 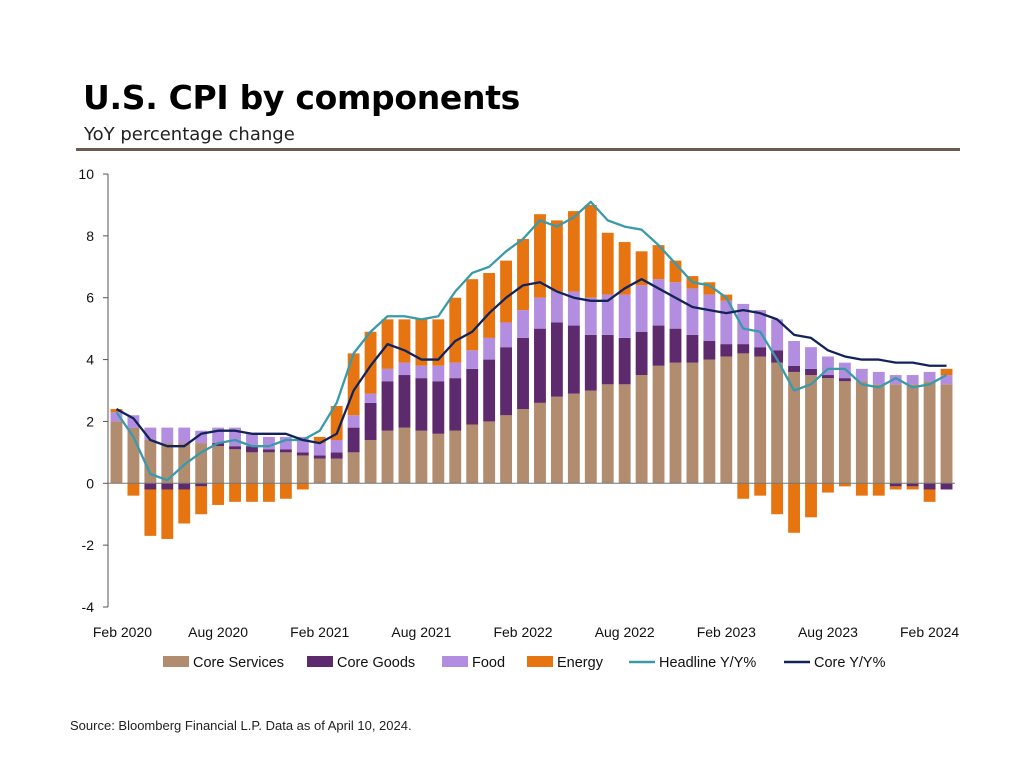 I want to click on x-tick-label: Aug 2020, so click(x=218, y=632).